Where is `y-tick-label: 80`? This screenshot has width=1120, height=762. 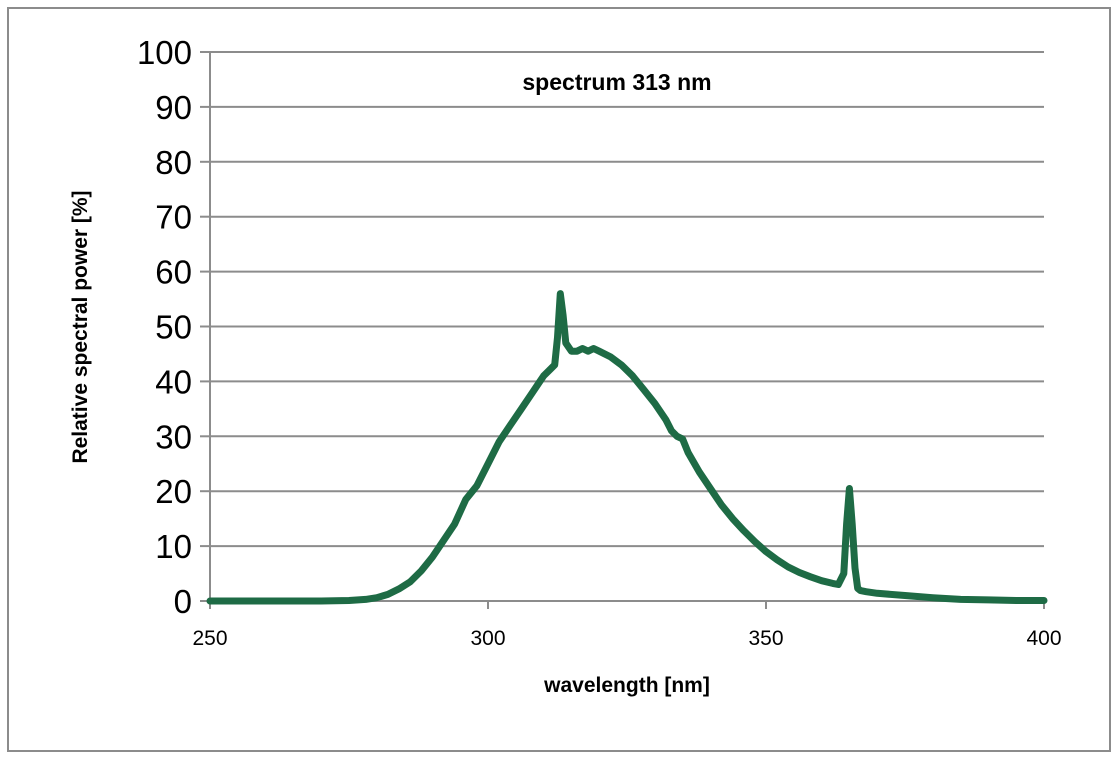
y-tick-label: 80 is located at coordinates (173, 162).